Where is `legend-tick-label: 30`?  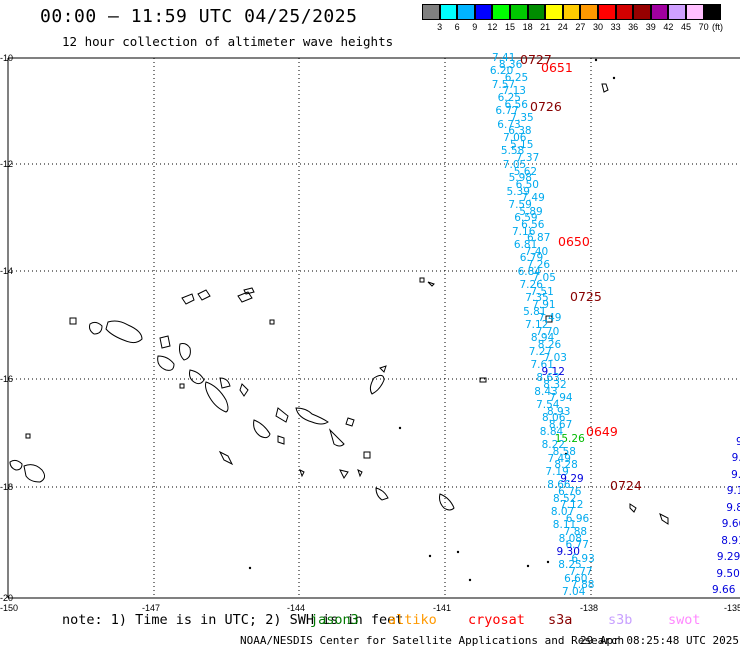 legend-tick-label: 30 is located at coordinates (597, 27).